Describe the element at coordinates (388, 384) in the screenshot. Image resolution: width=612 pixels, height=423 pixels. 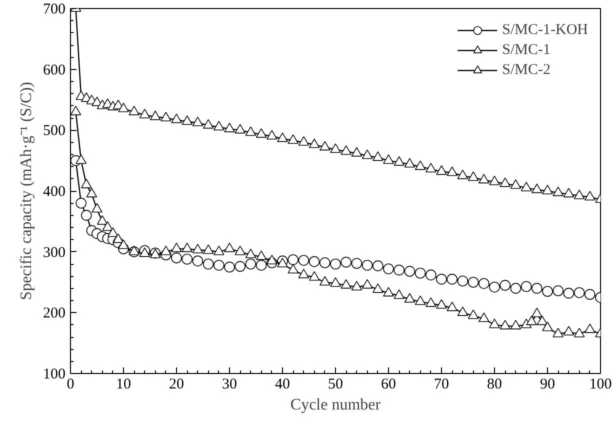
I see `x-tick-label: 60` at that location.